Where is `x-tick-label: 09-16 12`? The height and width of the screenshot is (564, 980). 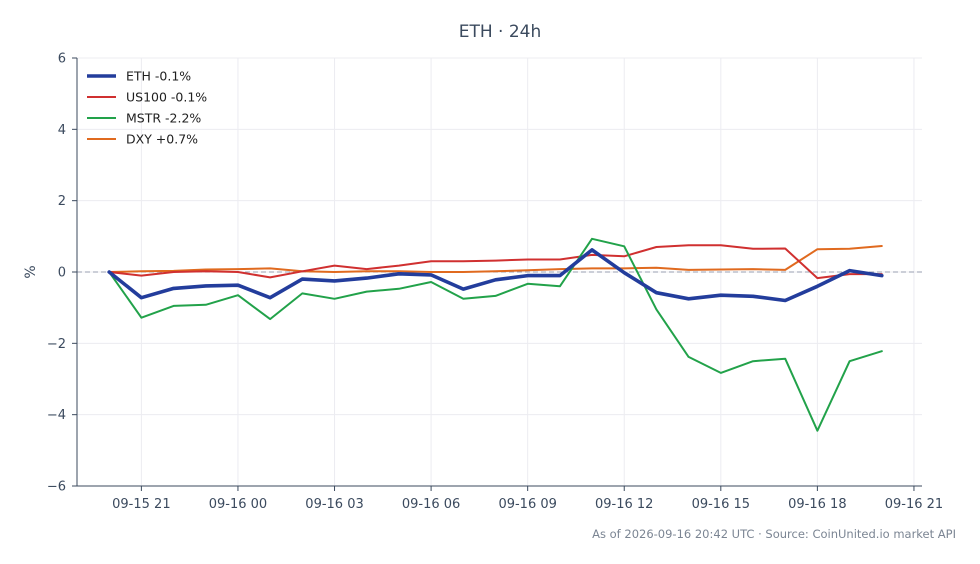
x-tick-label: 09-16 12 is located at coordinates (624, 504).